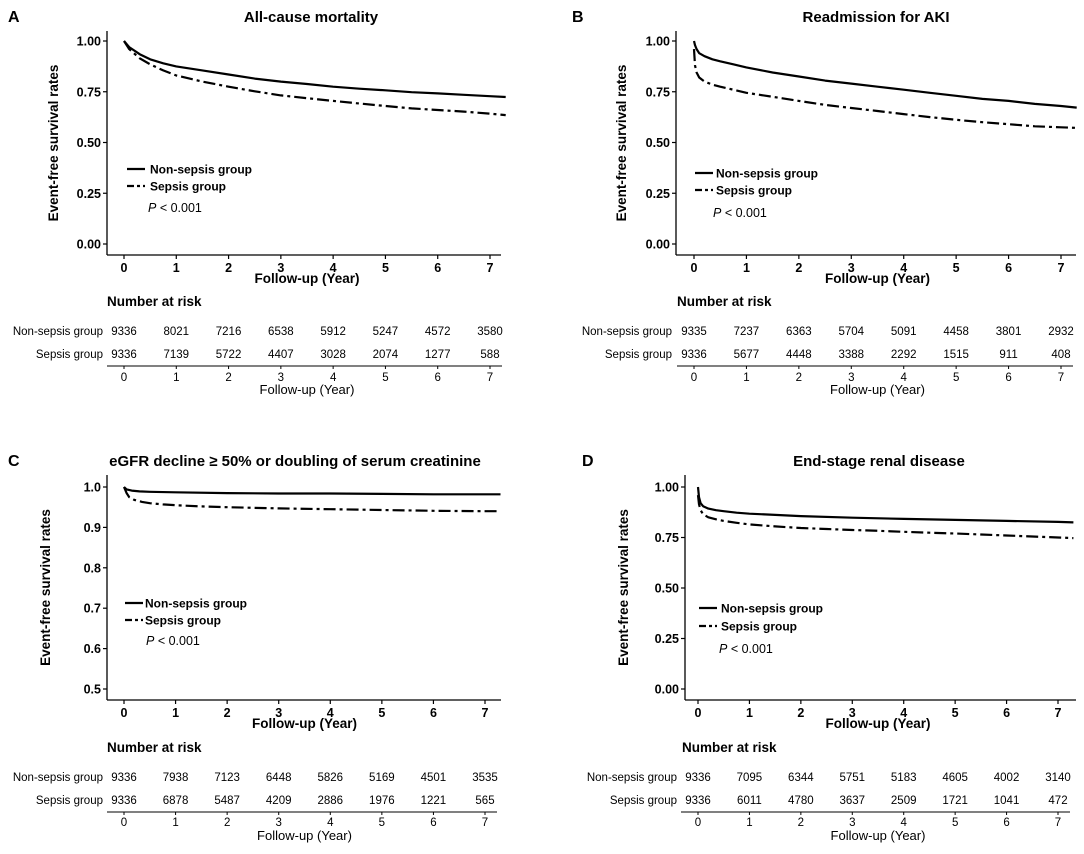  Describe the element at coordinates (186, 612) in the screenshot. I see `legend: Non-sepsis group Sepsis group` at that location.